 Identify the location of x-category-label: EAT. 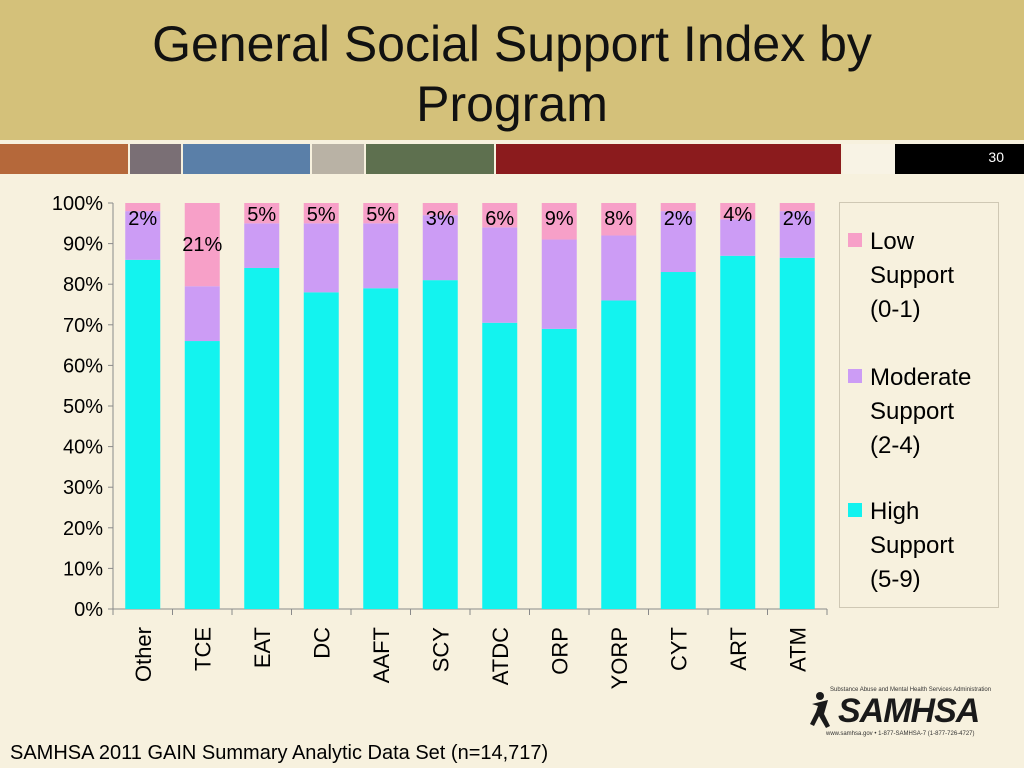
(262, 647).